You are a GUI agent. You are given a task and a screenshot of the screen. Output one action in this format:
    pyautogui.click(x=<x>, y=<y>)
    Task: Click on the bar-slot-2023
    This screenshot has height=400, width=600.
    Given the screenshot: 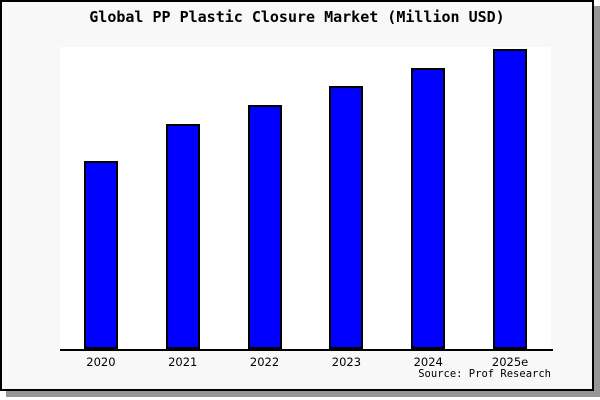 What is the action you would take?
    pyautogui.click(x=346, y=198)
    